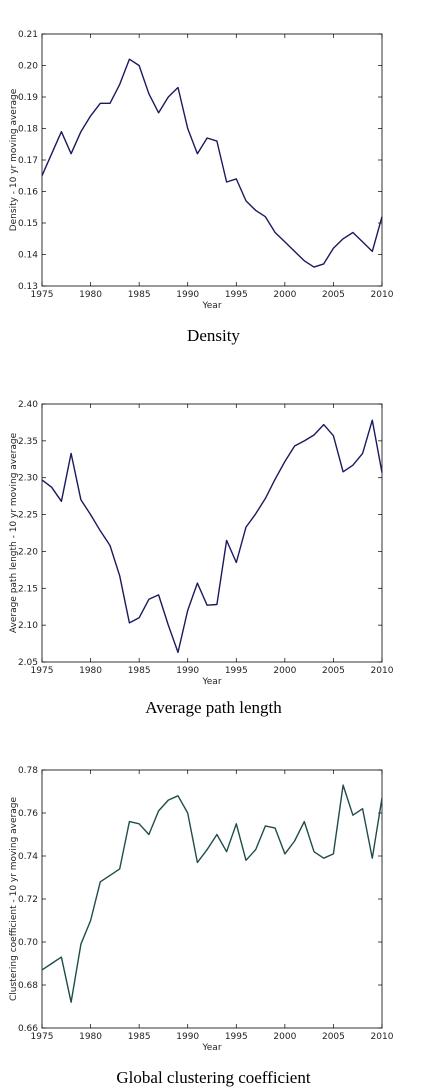 This screenshot has height=1091, width=427. I want to click on y-tick-label: 0.70, so click(28, 943).